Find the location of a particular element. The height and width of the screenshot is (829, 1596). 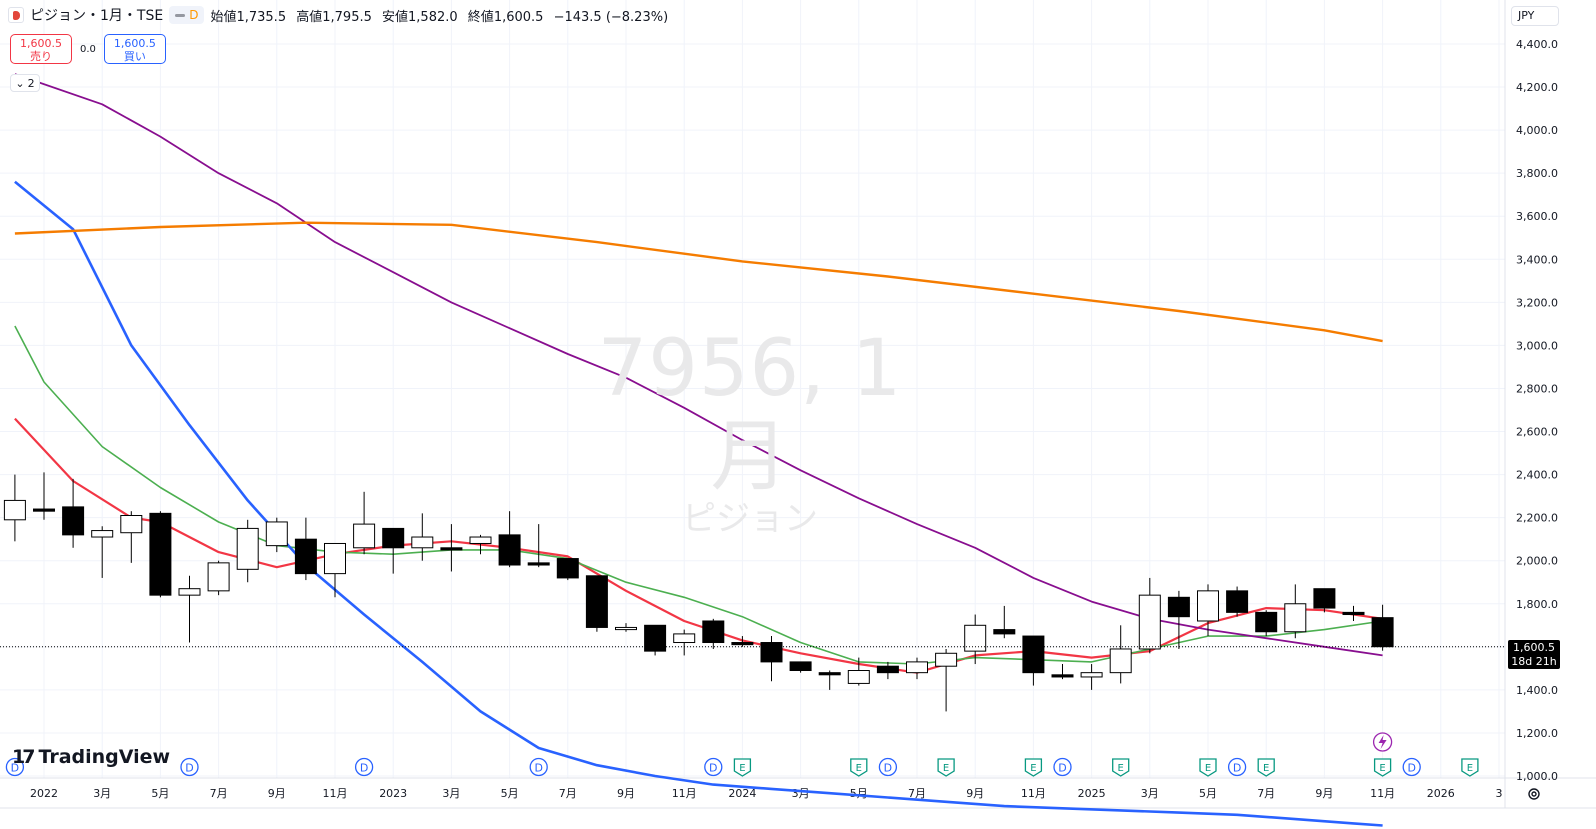

low-label: 安値 is located at coordinates (395, 17).